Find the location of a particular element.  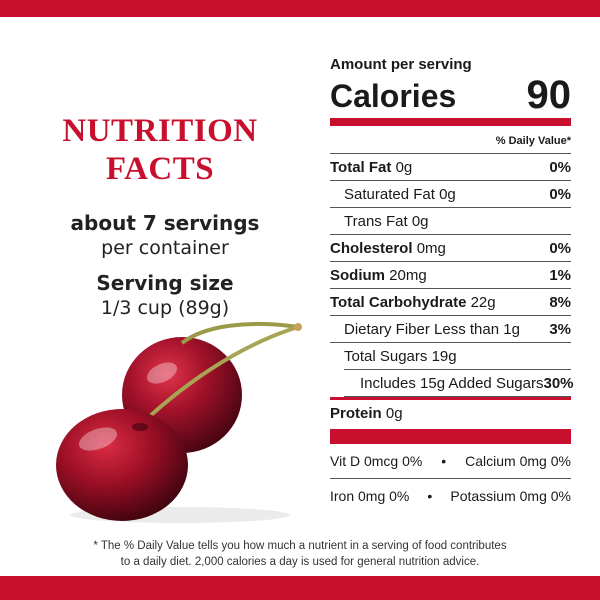

nutrient-name: Total Fat is located at coordinates (361, 167).